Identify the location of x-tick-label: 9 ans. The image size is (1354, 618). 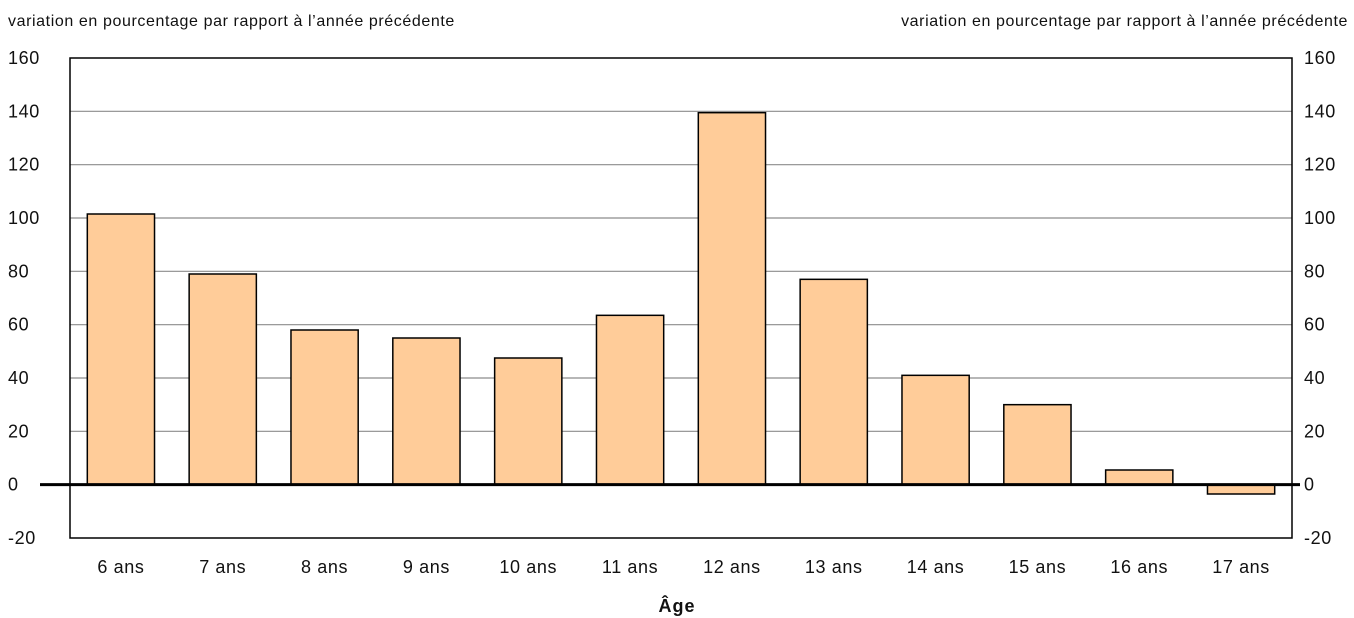
(426, 567).